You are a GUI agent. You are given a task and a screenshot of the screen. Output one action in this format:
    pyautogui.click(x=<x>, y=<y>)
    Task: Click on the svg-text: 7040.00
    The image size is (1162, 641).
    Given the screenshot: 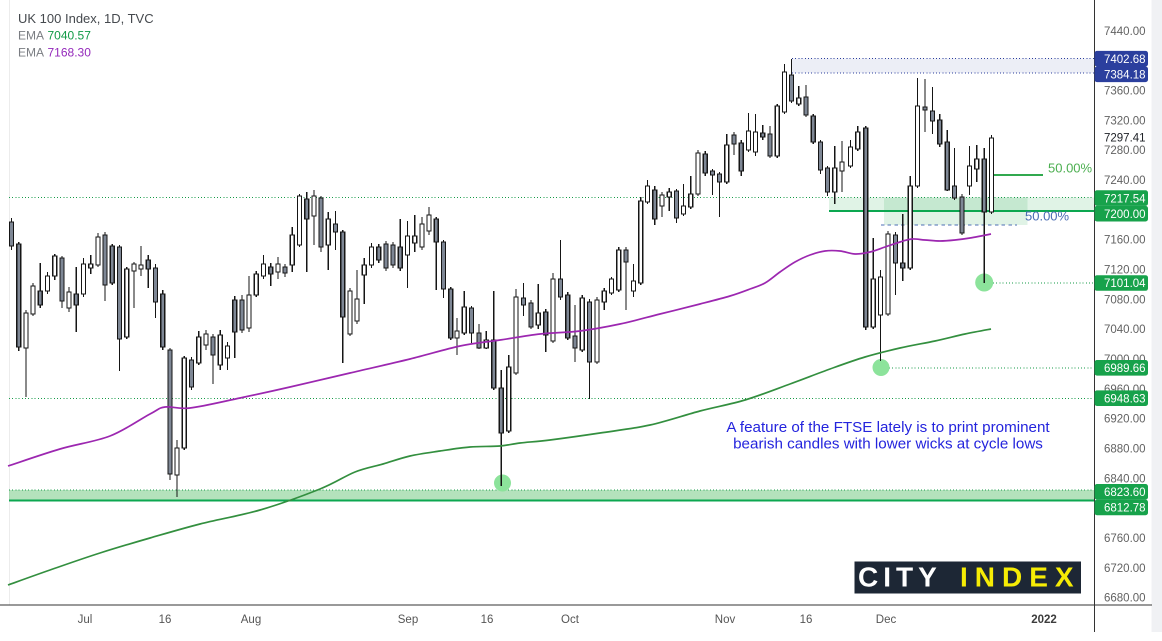 What is the action you would take?
    pyautogui.click(x=1125, y=330)
    